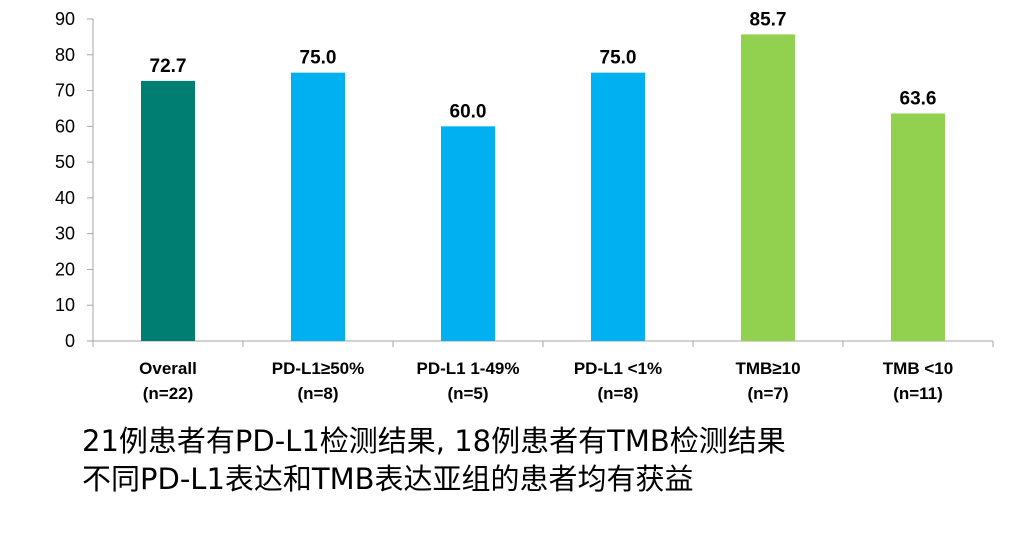  What do you see at coordinates (65, 269) in the screenshot?
I see `y-tick-label: 20` at bounding box center [65, 269].